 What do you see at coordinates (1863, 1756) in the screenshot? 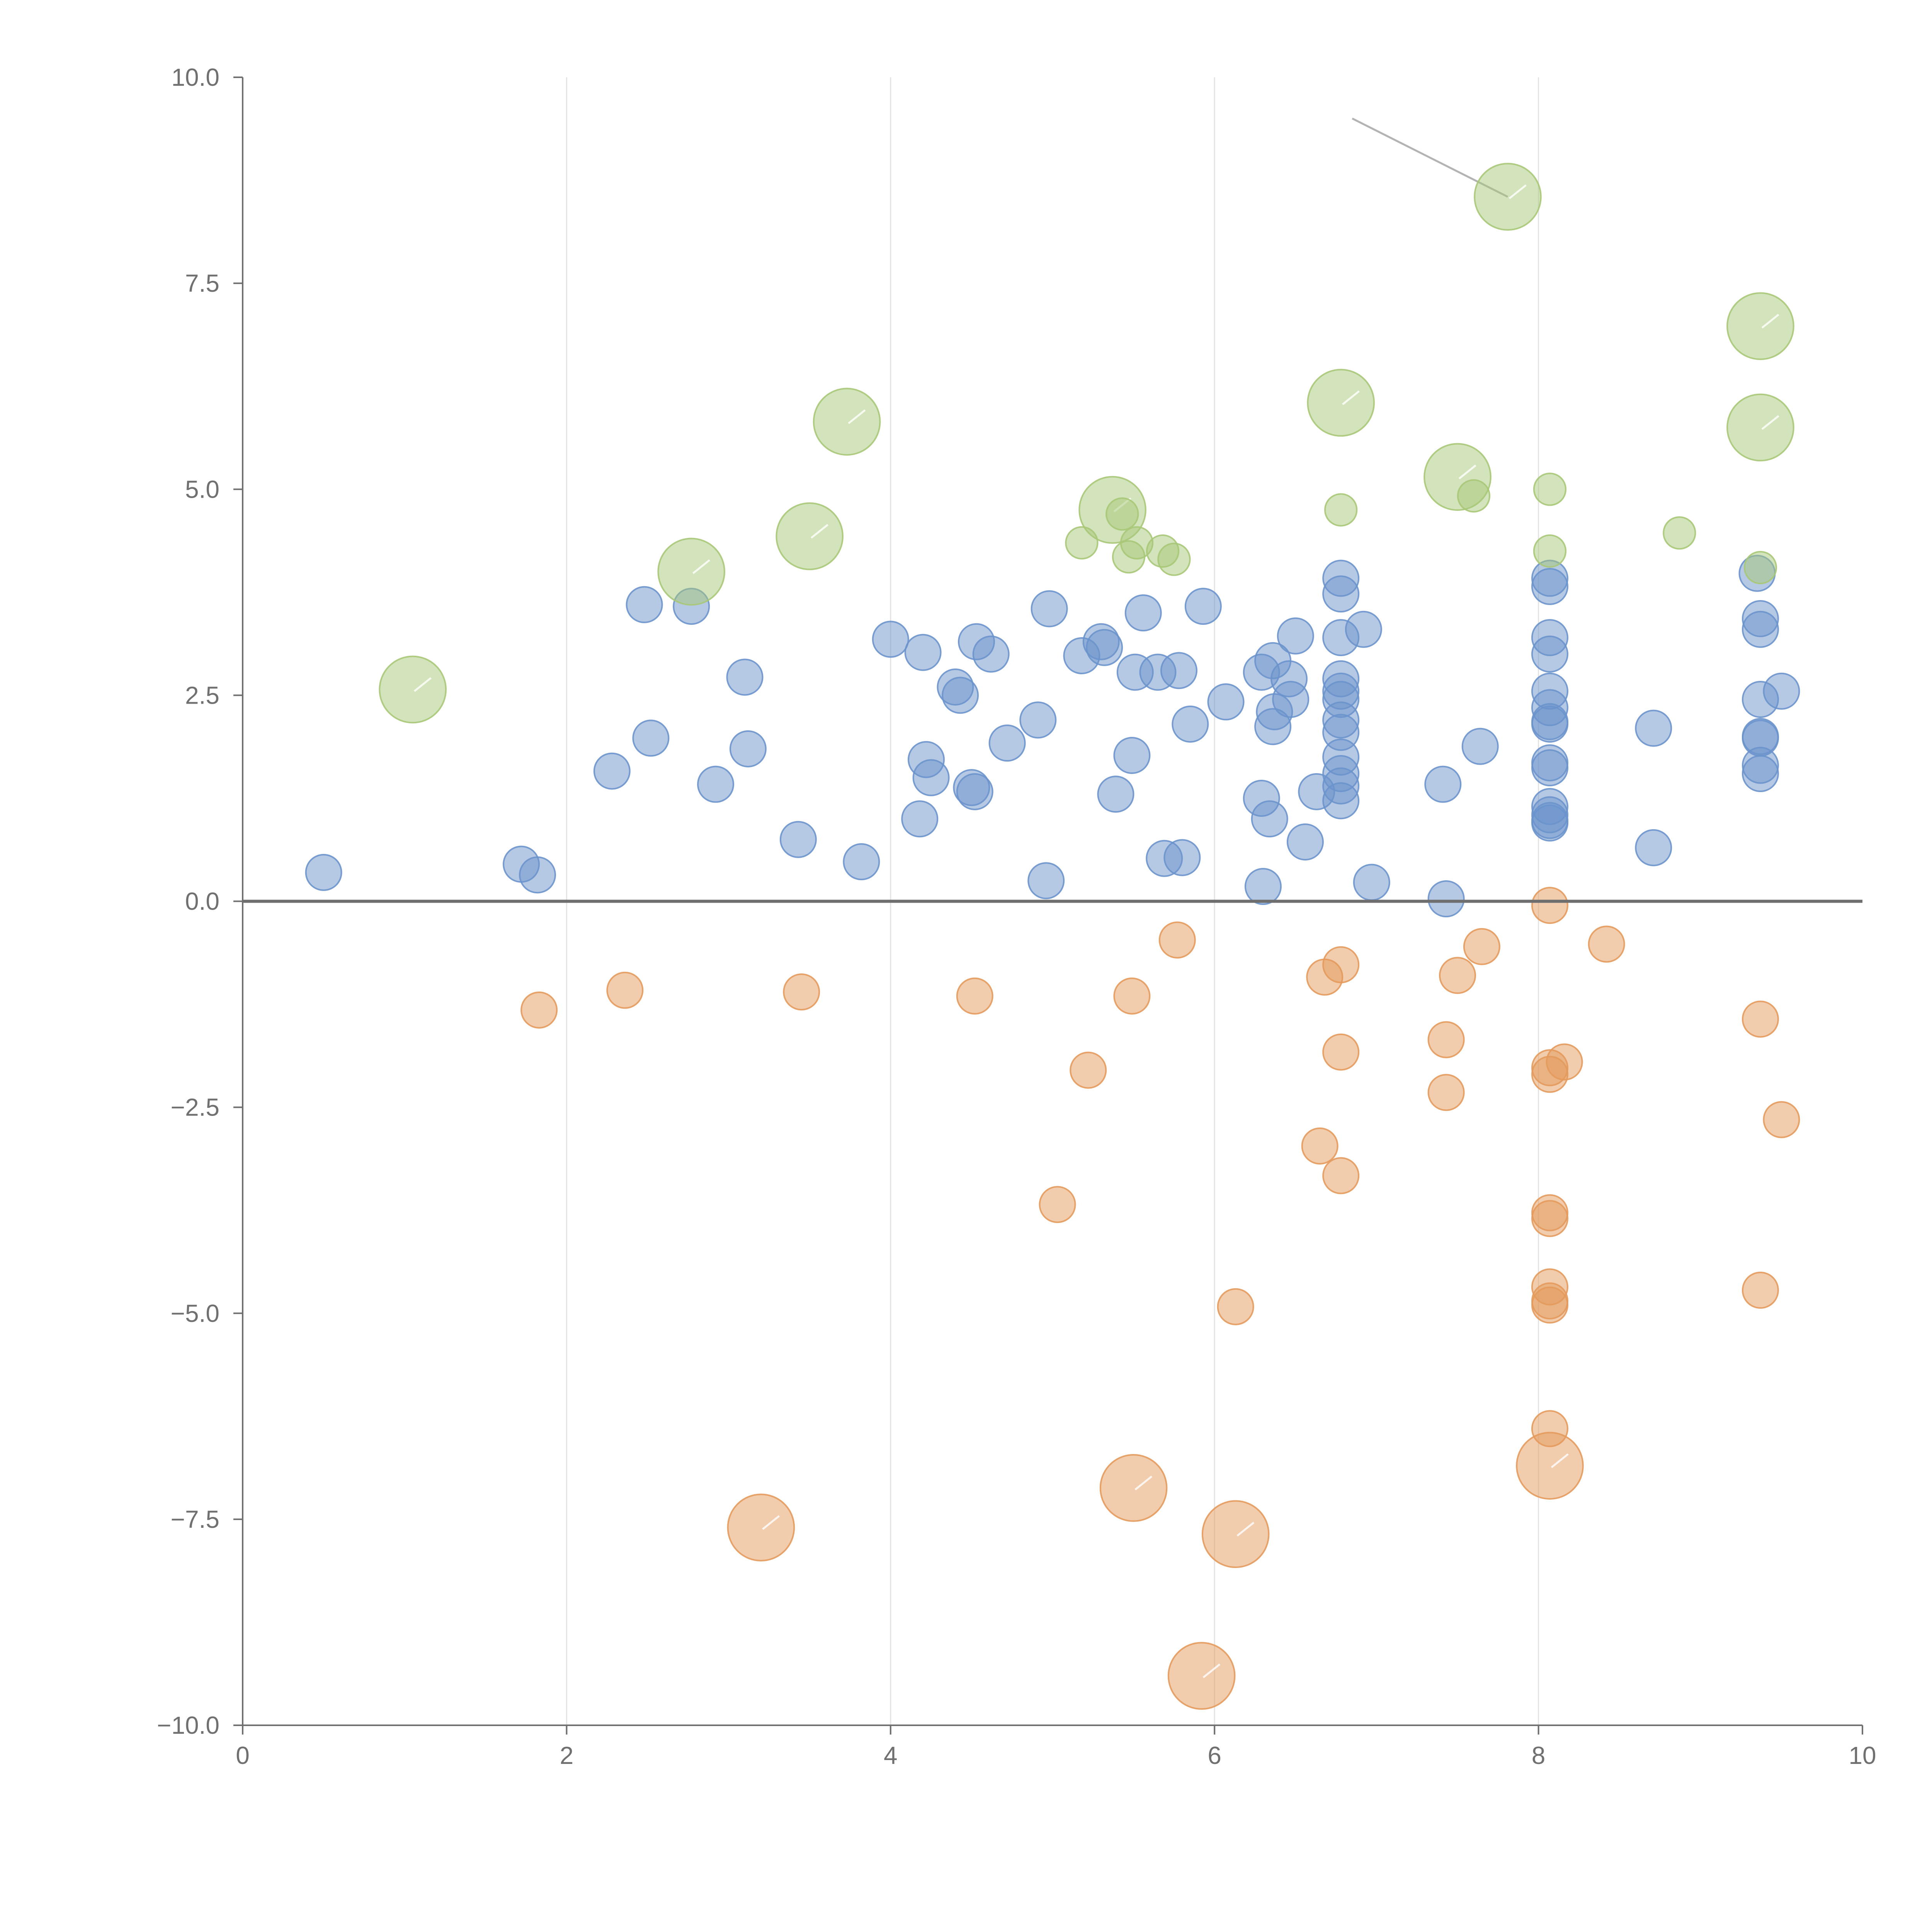
I see `x-tick-label: 10` at bounding box center [1863, 1756].